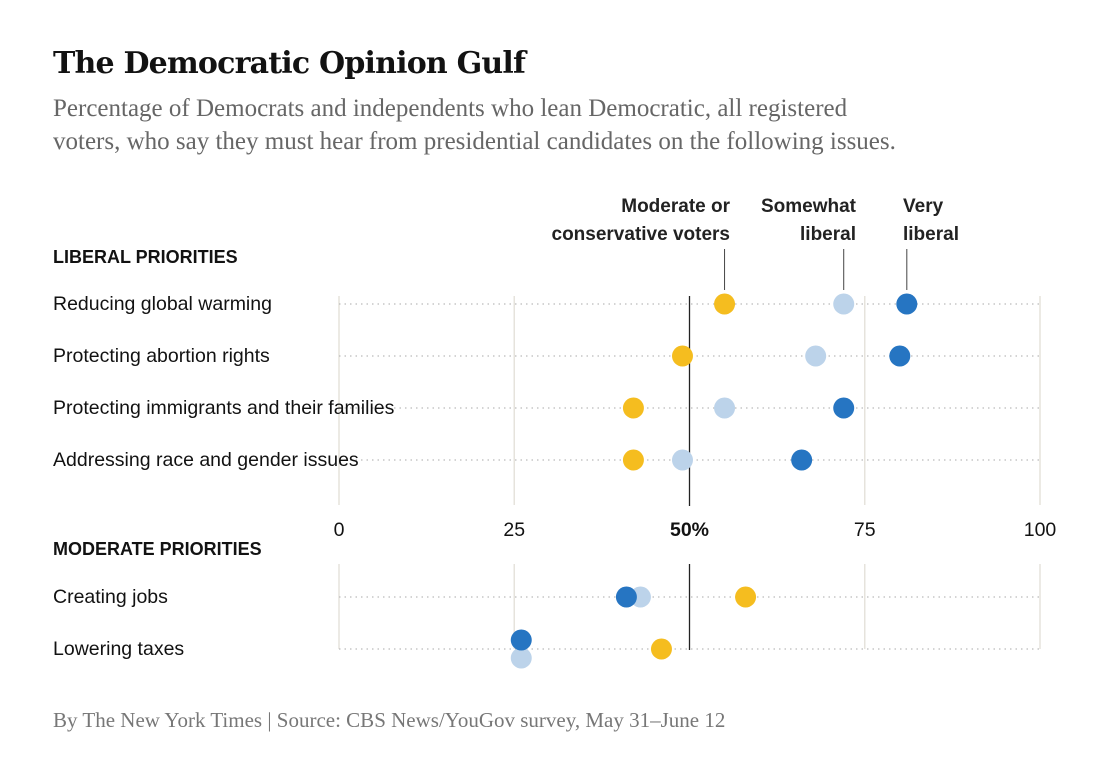 The height and width of the screenshot is (773, 1100). I want to click on x-tick-label-100: 100, so click(1040, 530).